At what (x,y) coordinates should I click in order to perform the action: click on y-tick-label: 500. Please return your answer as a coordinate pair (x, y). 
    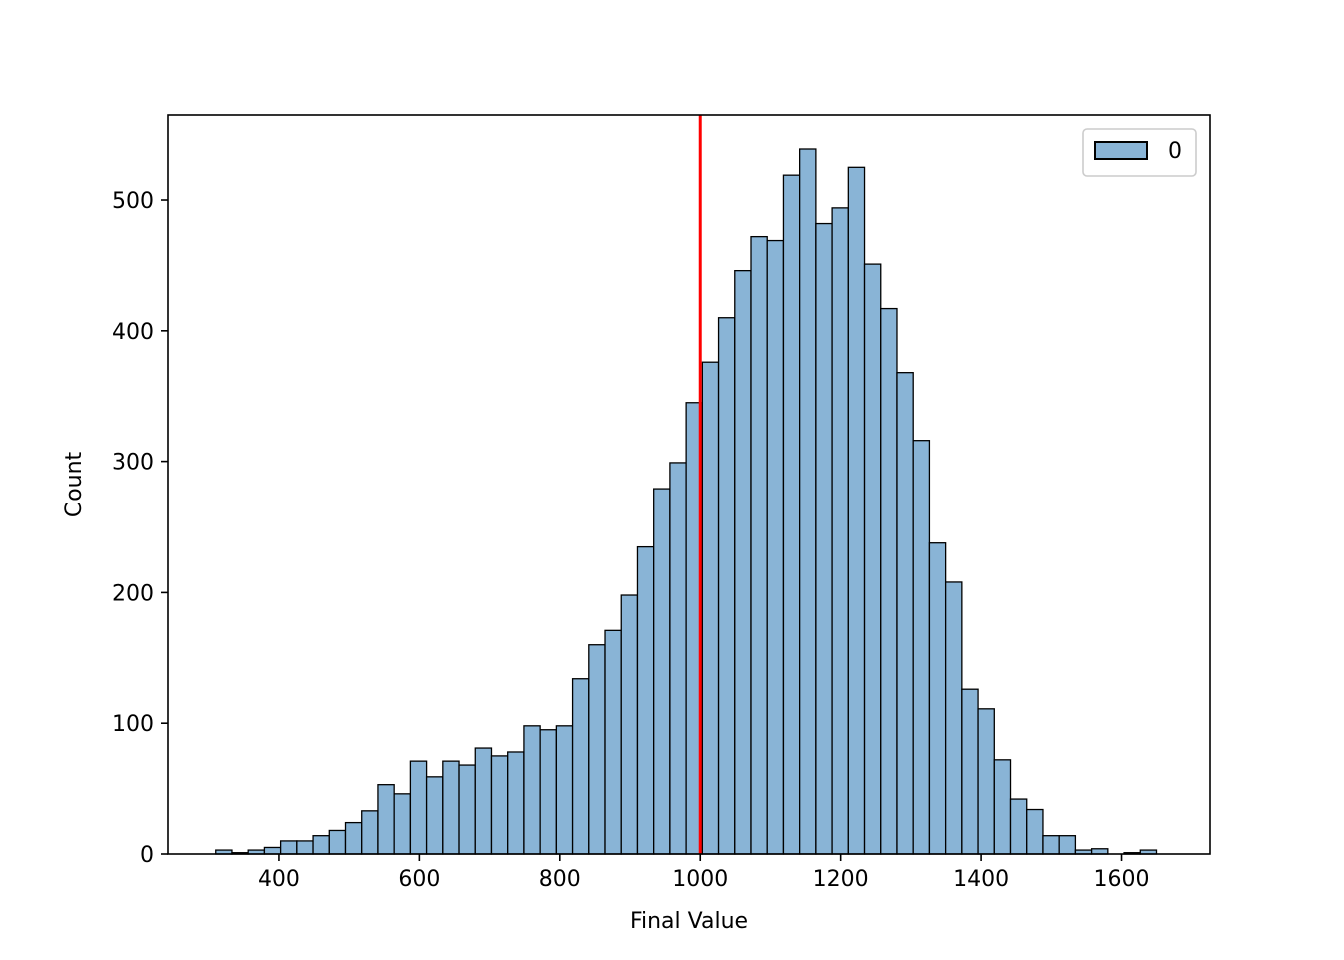
    Looking at the image, I should click on (133, 201).